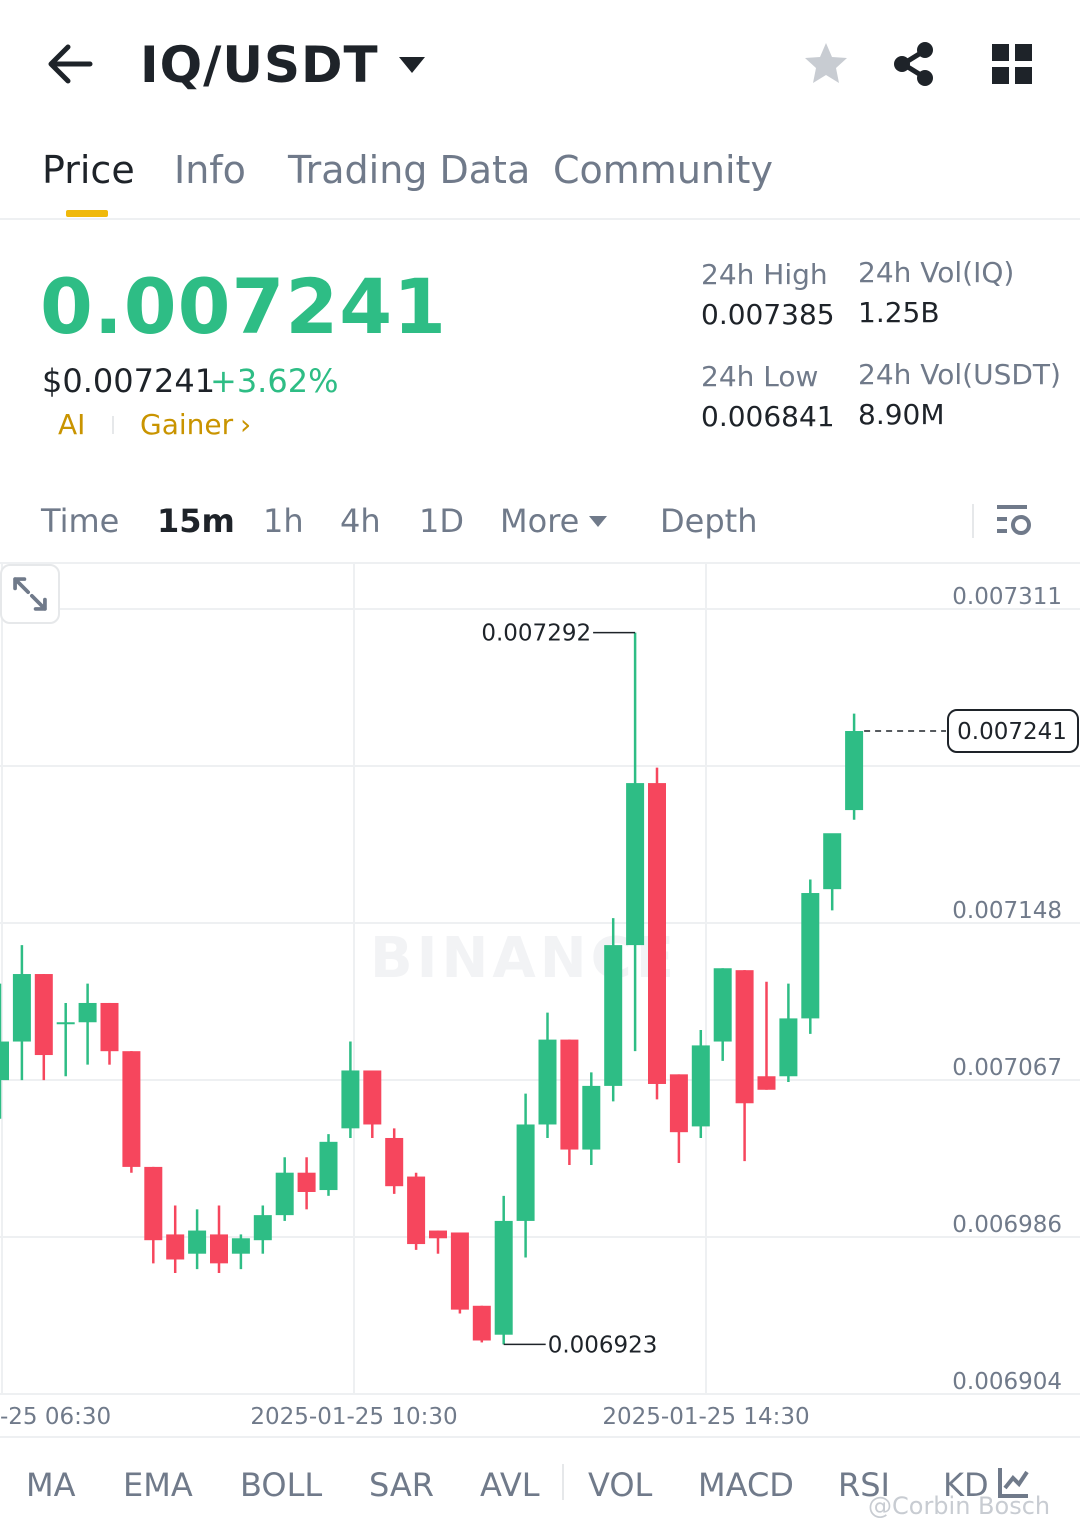 The width and height of the screenshot is (1080, 1528). I want to click on tag-ai: AI, so click(72, 424).